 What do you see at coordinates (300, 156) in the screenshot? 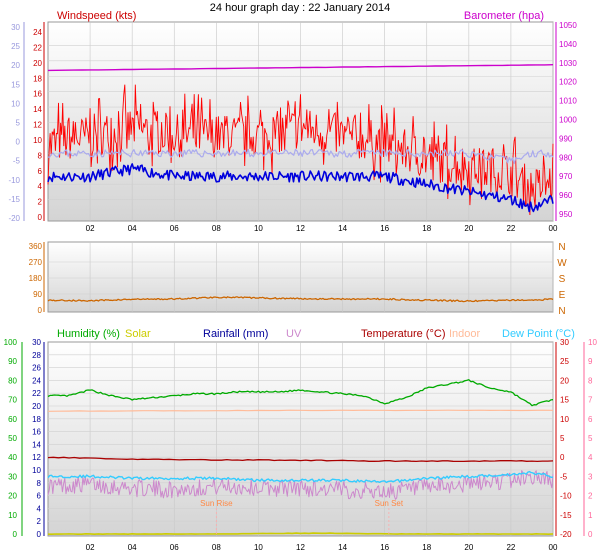
I see `wind-direction-line` at bounding box center [300, 156].